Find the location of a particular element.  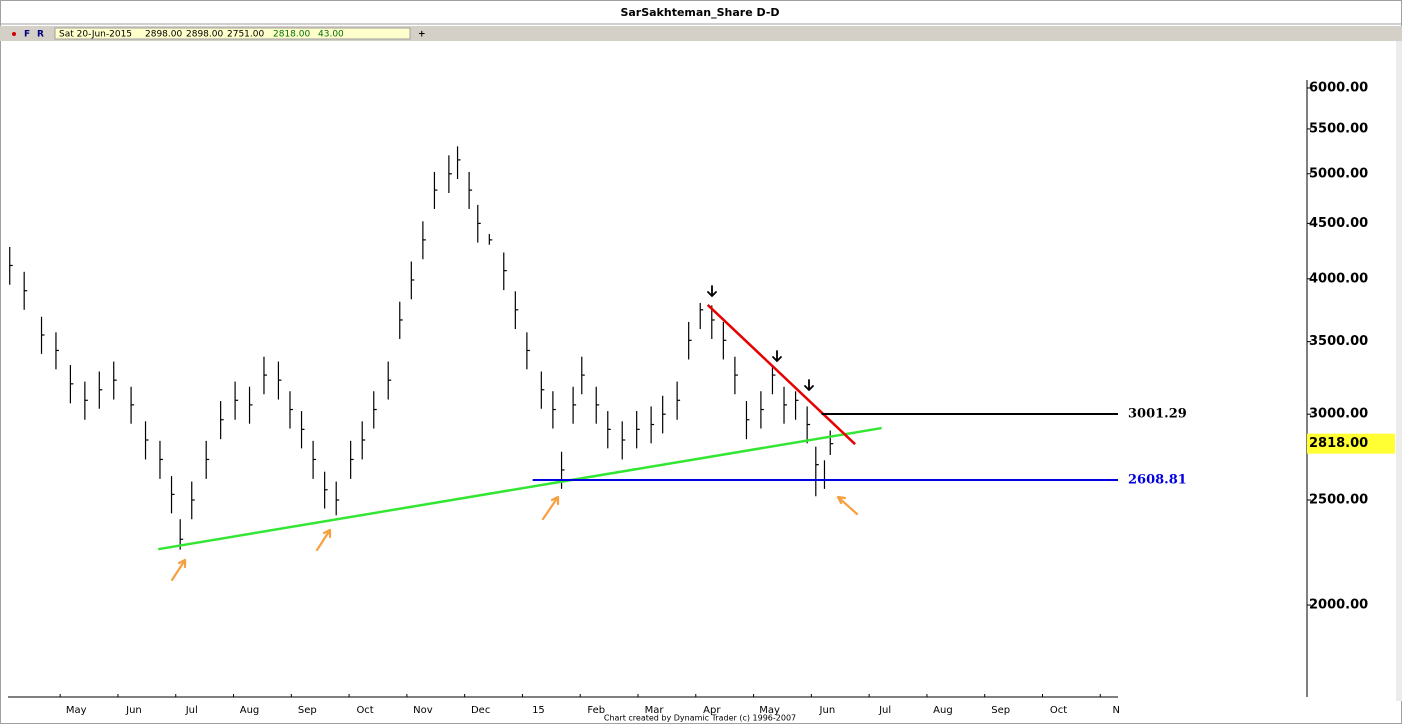

y-tick-label: 3500.00 is located at coordinates (1338, 341).